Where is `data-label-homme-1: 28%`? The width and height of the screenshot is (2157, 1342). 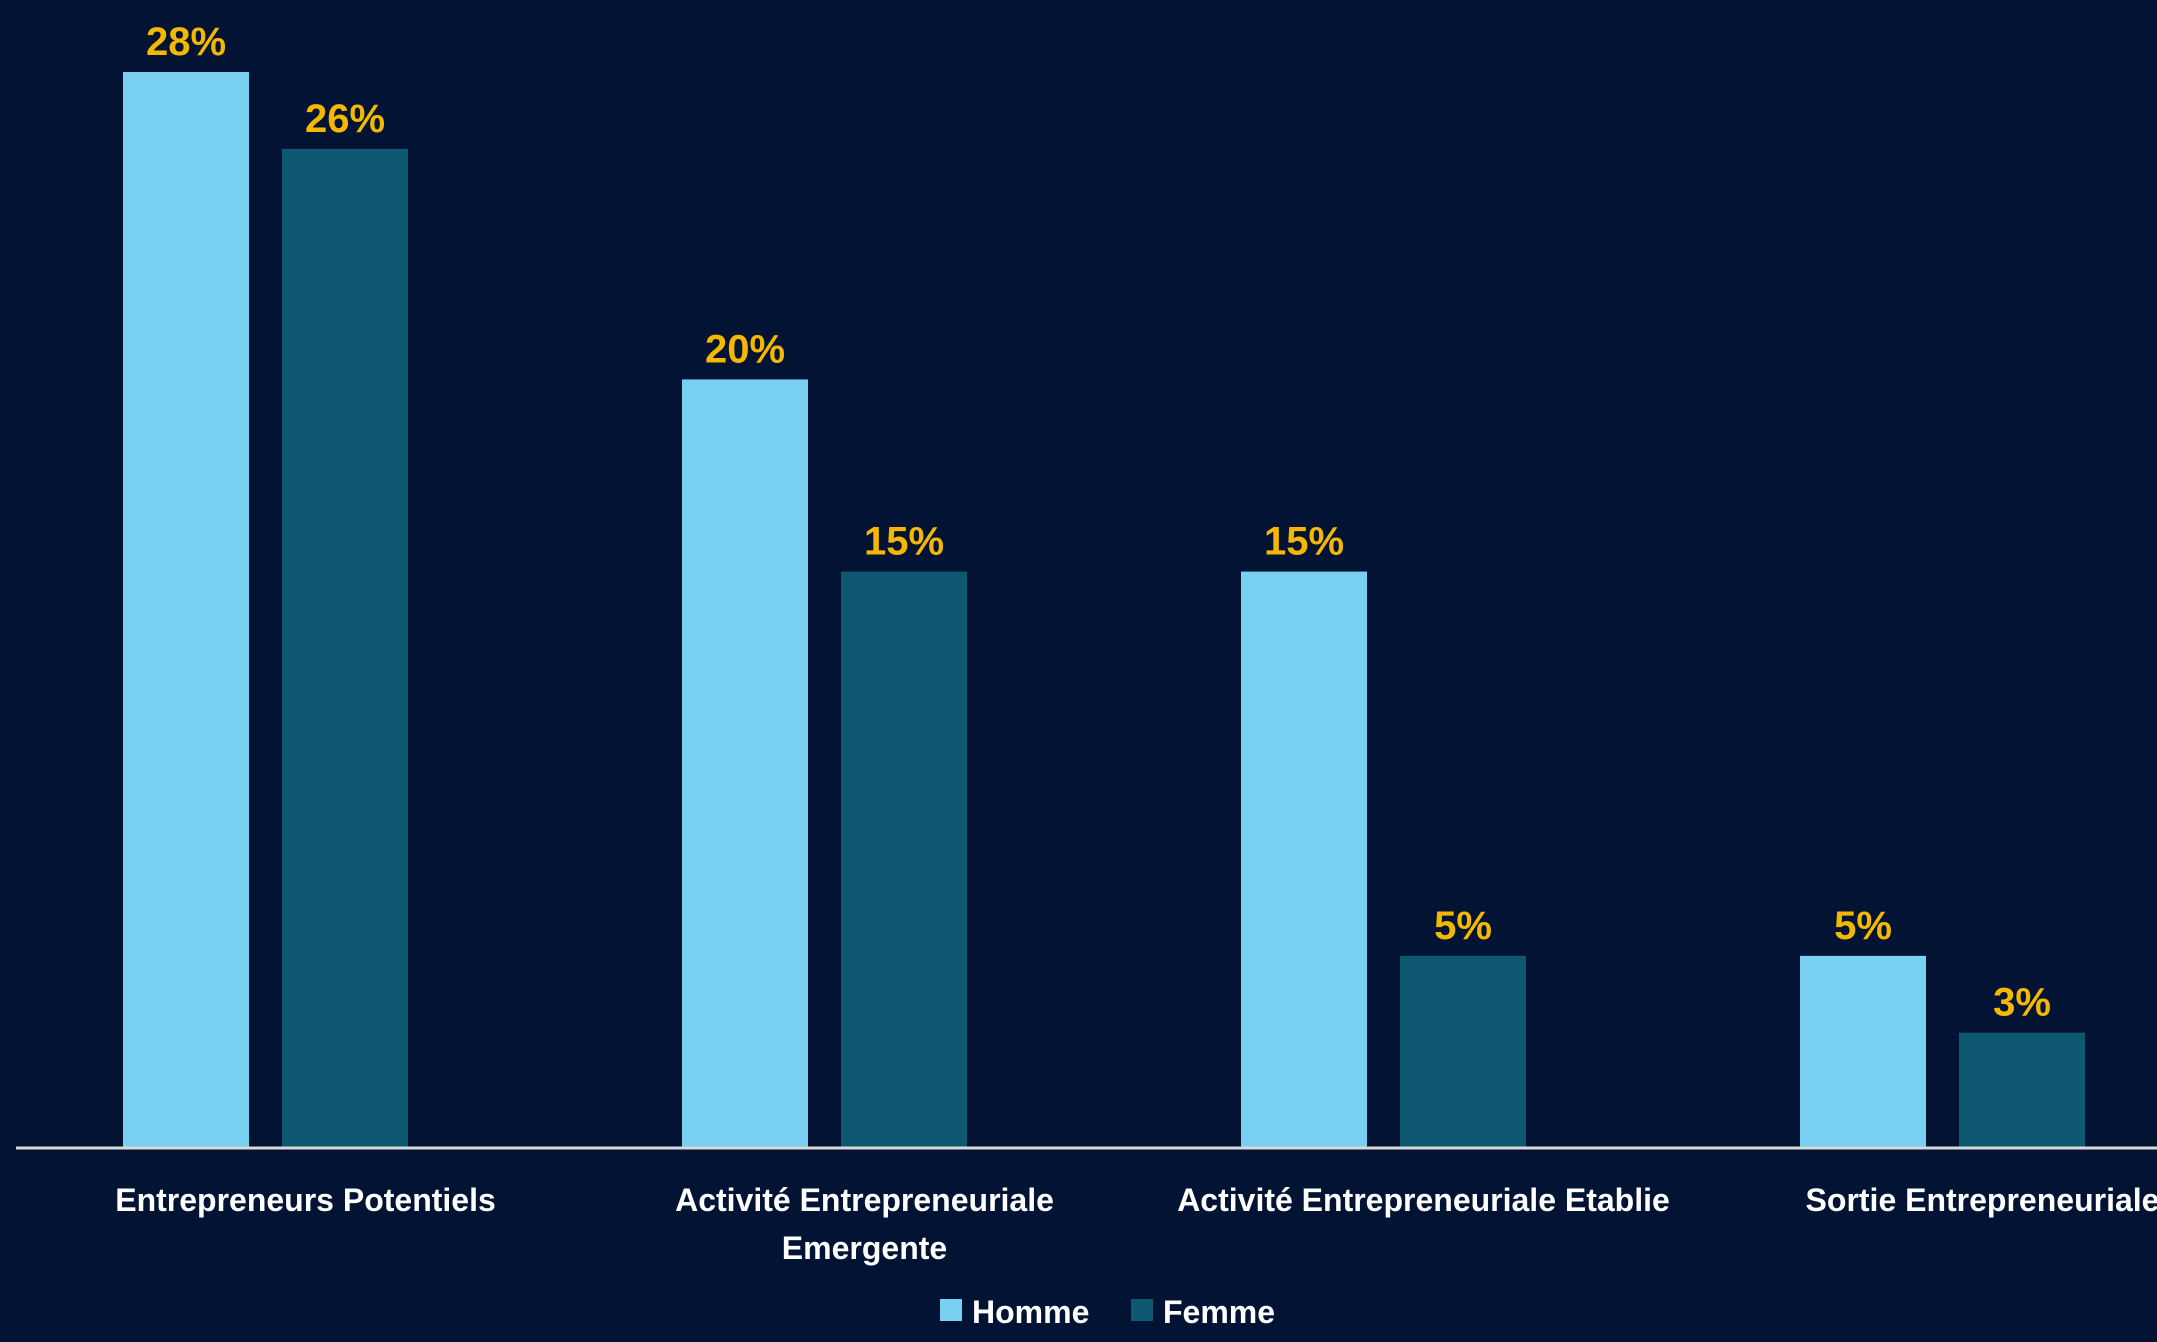
data-label-homme-1: 28% is located at coordinates (186, 42).